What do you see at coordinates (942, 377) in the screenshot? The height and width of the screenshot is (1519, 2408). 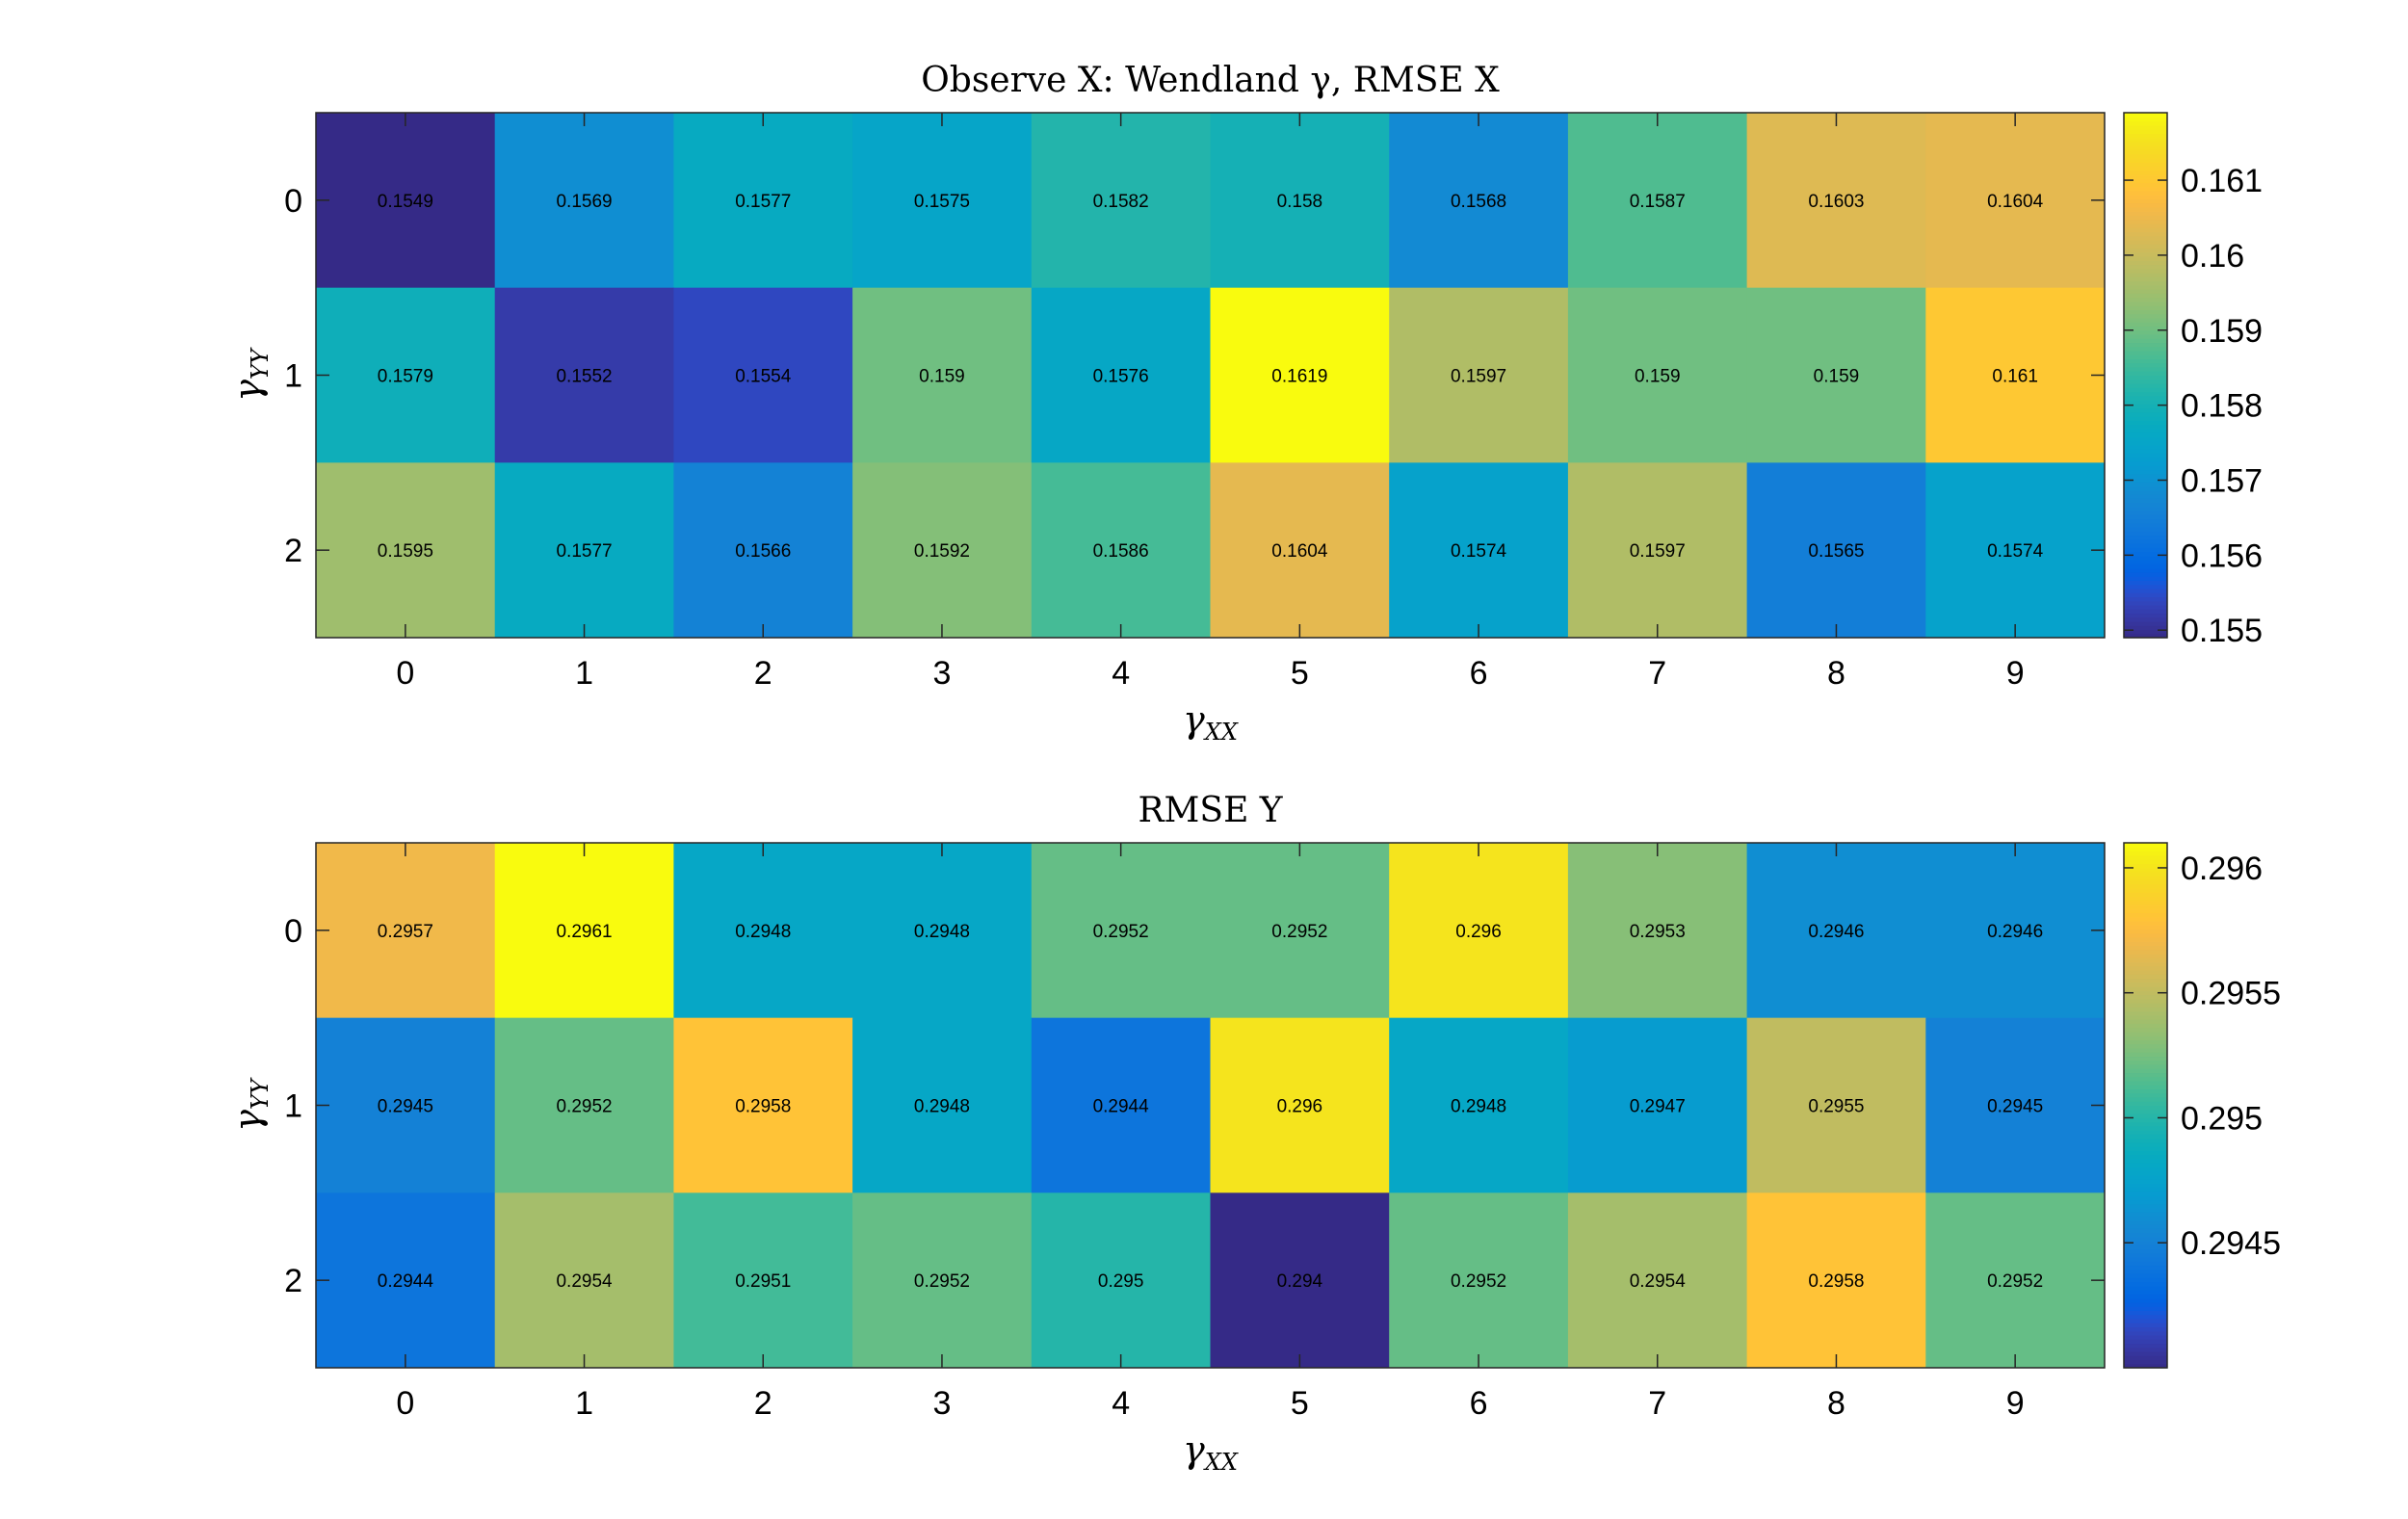 I see `cell-value-label: 0.159` at bounding box center [942, 377].